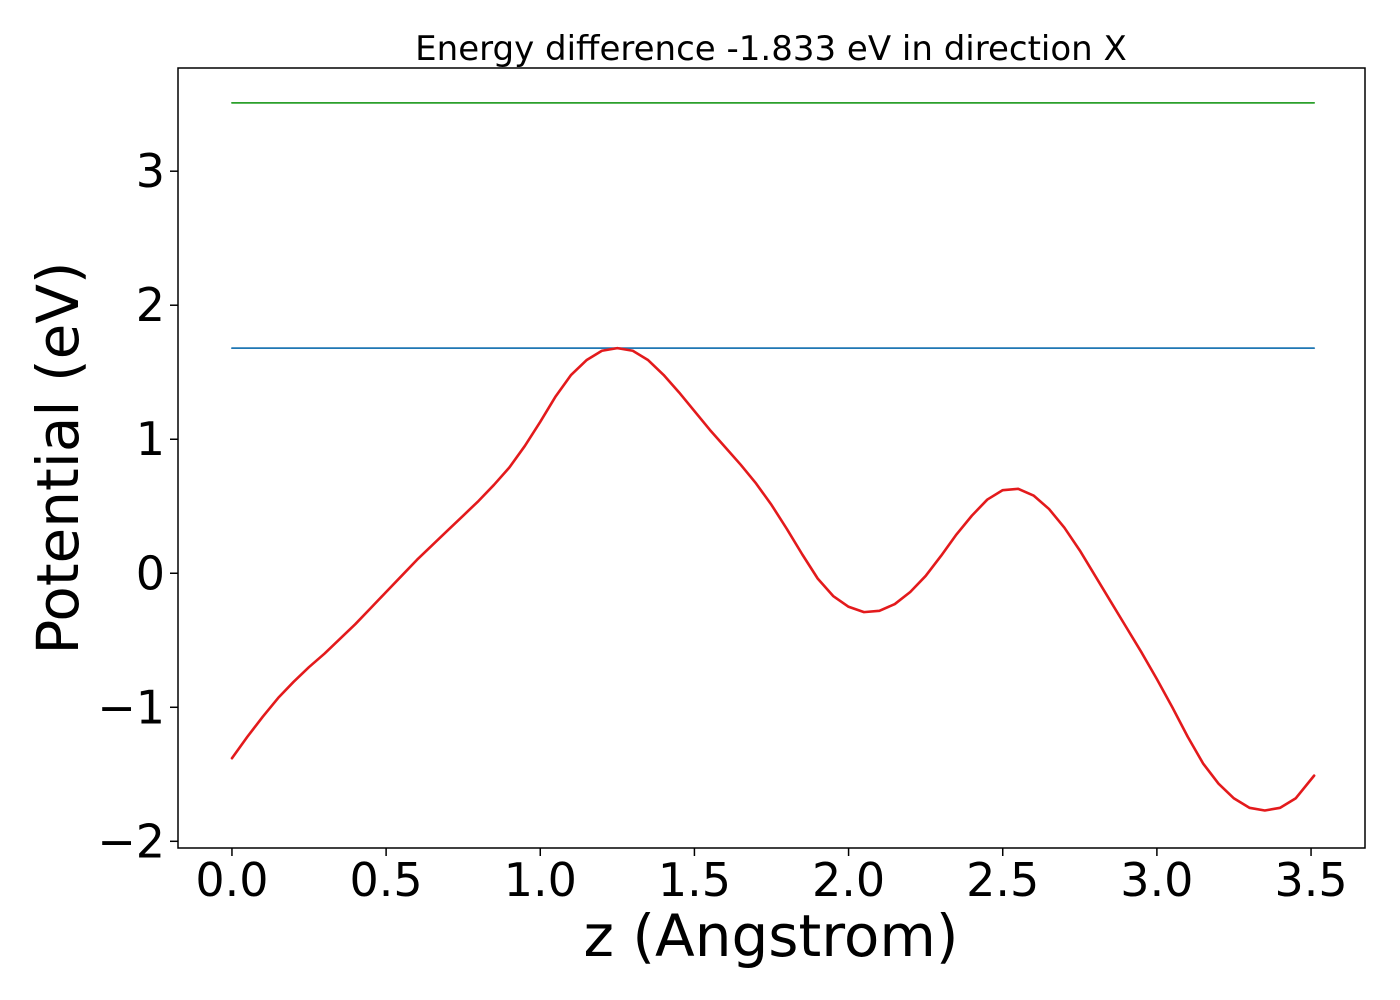  I want to click on x-tick-label: 0.0, so click(231, 880).